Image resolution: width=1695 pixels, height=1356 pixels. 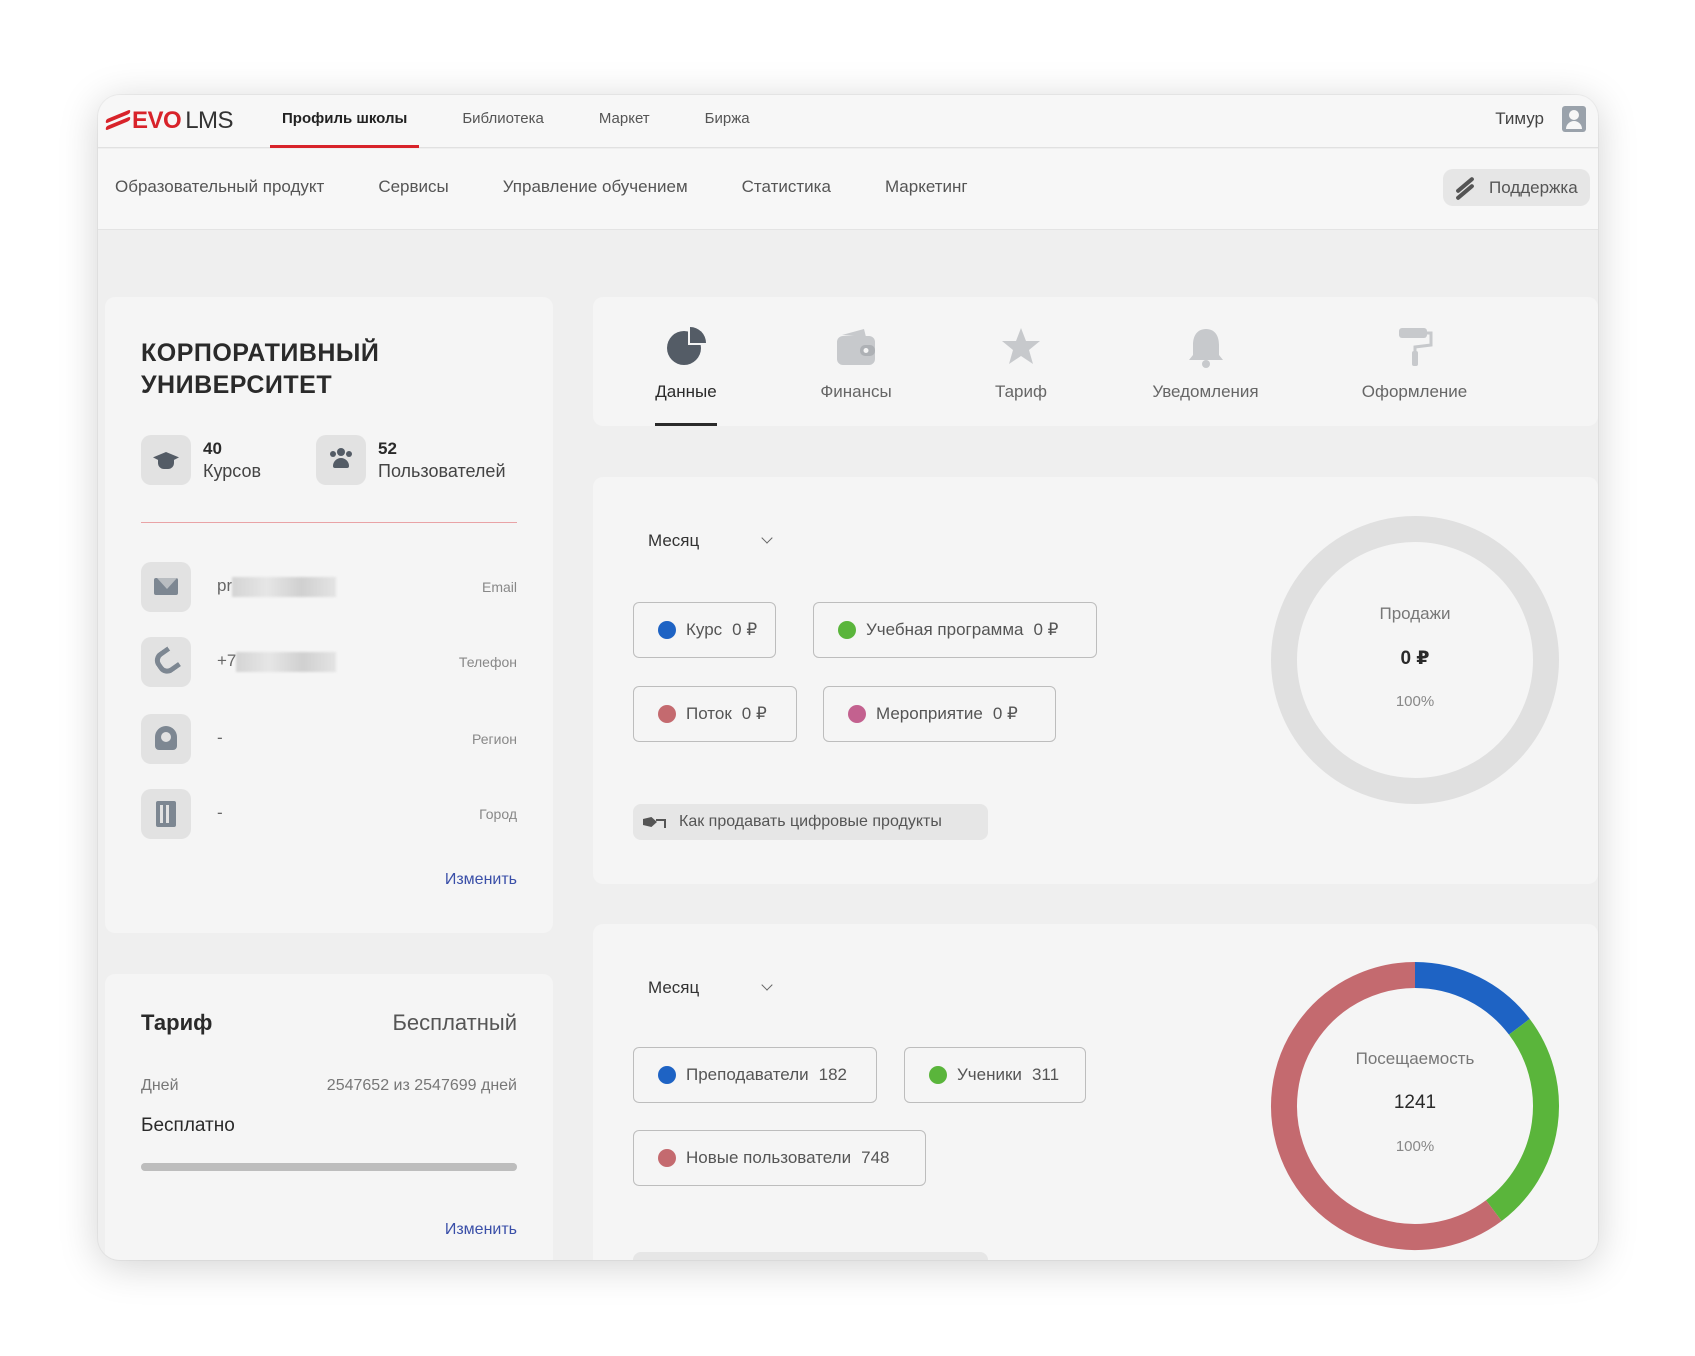 I want to click on users-group-icon, so click(x=341, y=460).